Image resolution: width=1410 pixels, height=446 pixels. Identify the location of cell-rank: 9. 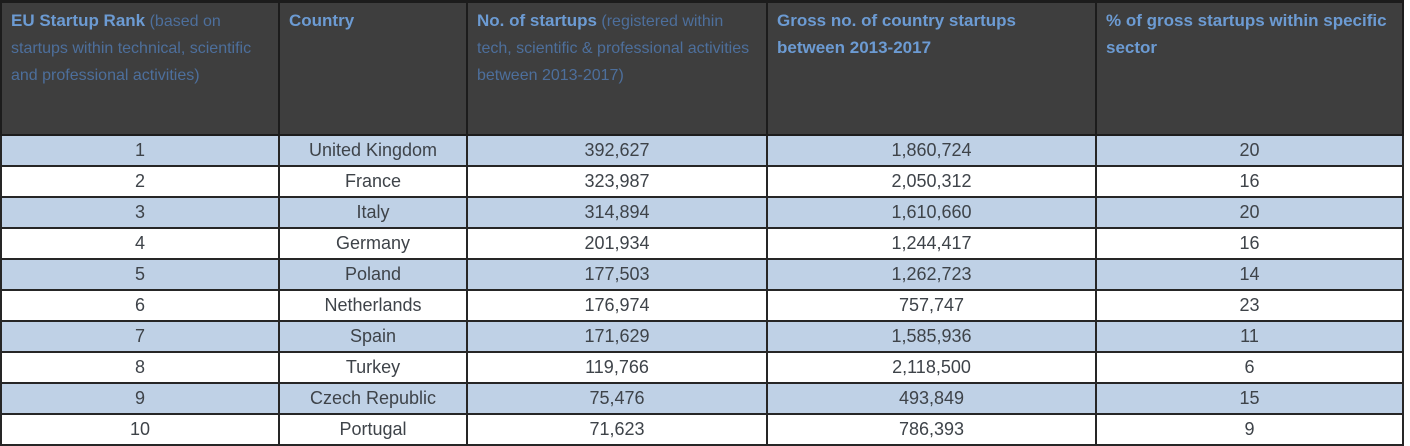
(140, 398).